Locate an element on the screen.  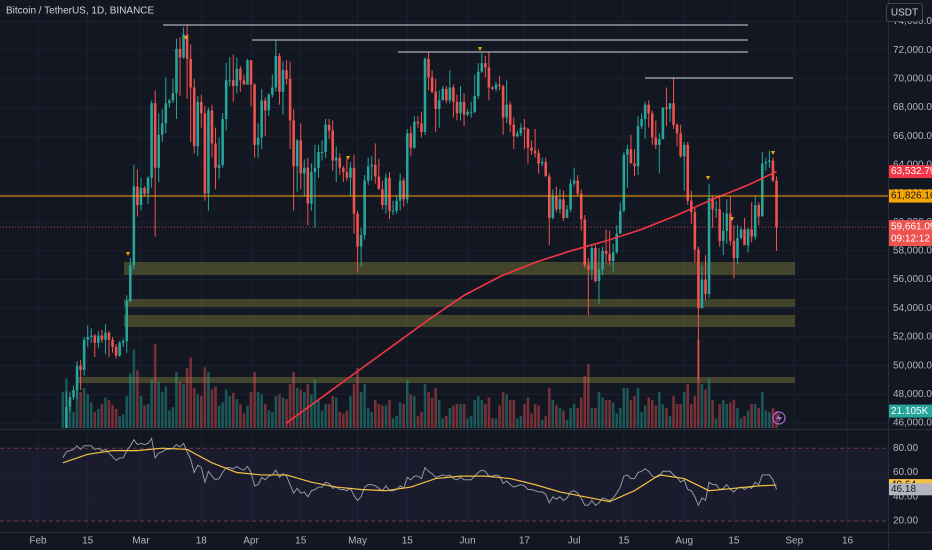
marker is located at coordinates (480, 49).